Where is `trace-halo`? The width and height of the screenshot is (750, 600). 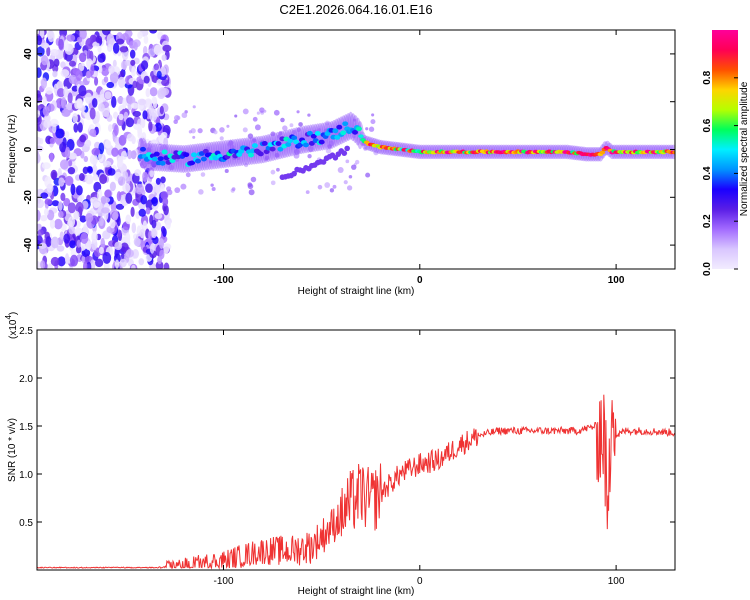
trace-halo is located at coordinates (172, 158).